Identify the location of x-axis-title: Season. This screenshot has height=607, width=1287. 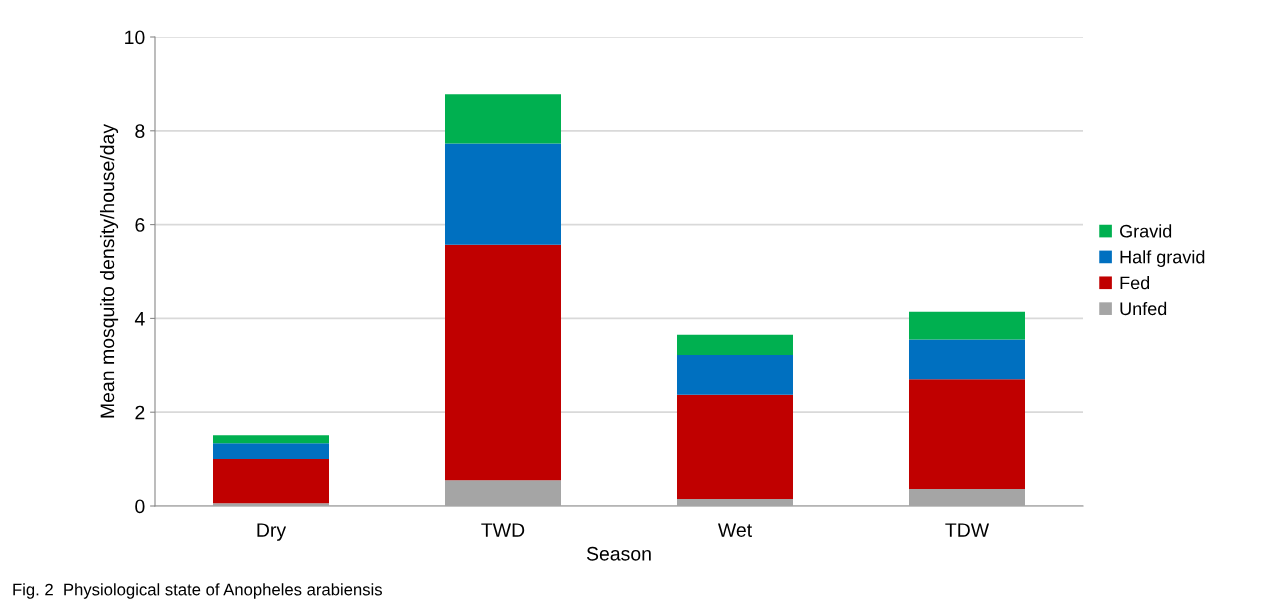
(618, 553).